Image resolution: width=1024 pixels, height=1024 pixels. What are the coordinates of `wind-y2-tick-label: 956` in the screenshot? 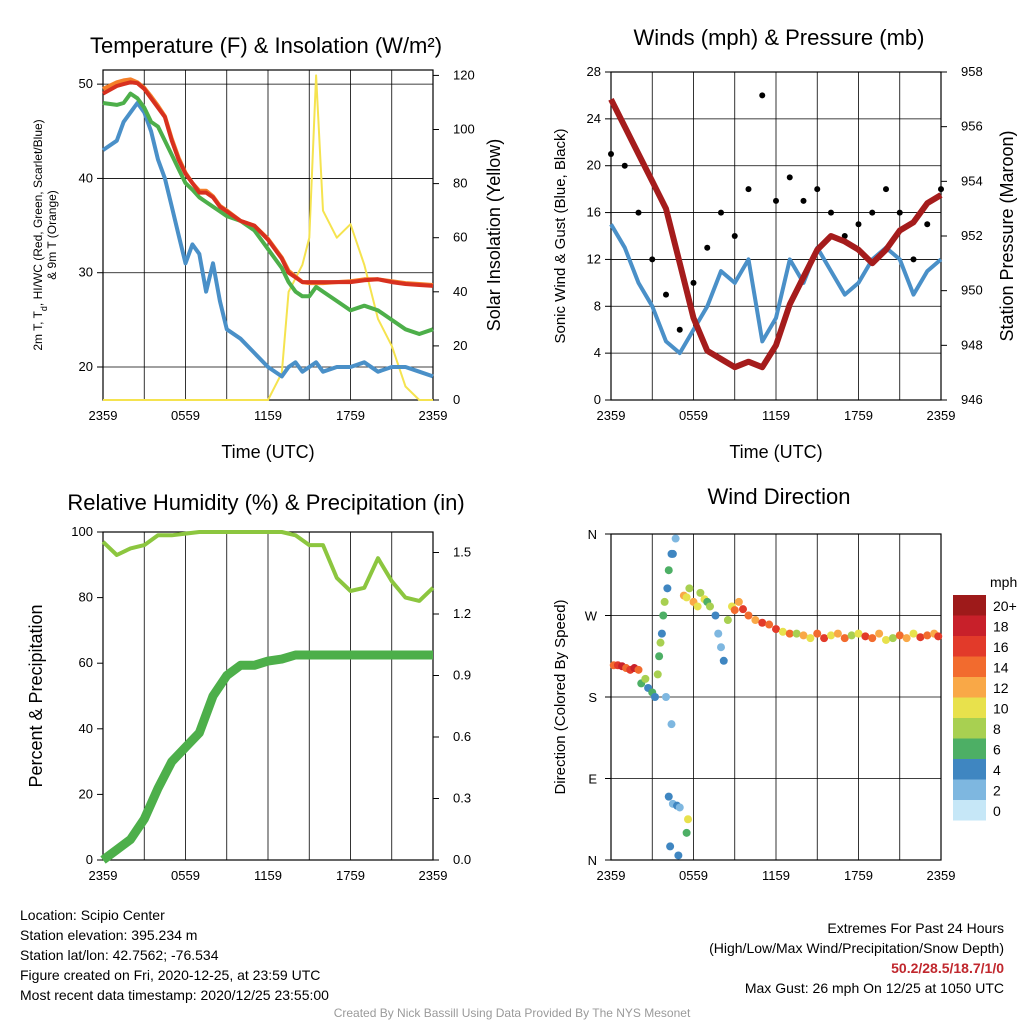 It's located at (972, 126).